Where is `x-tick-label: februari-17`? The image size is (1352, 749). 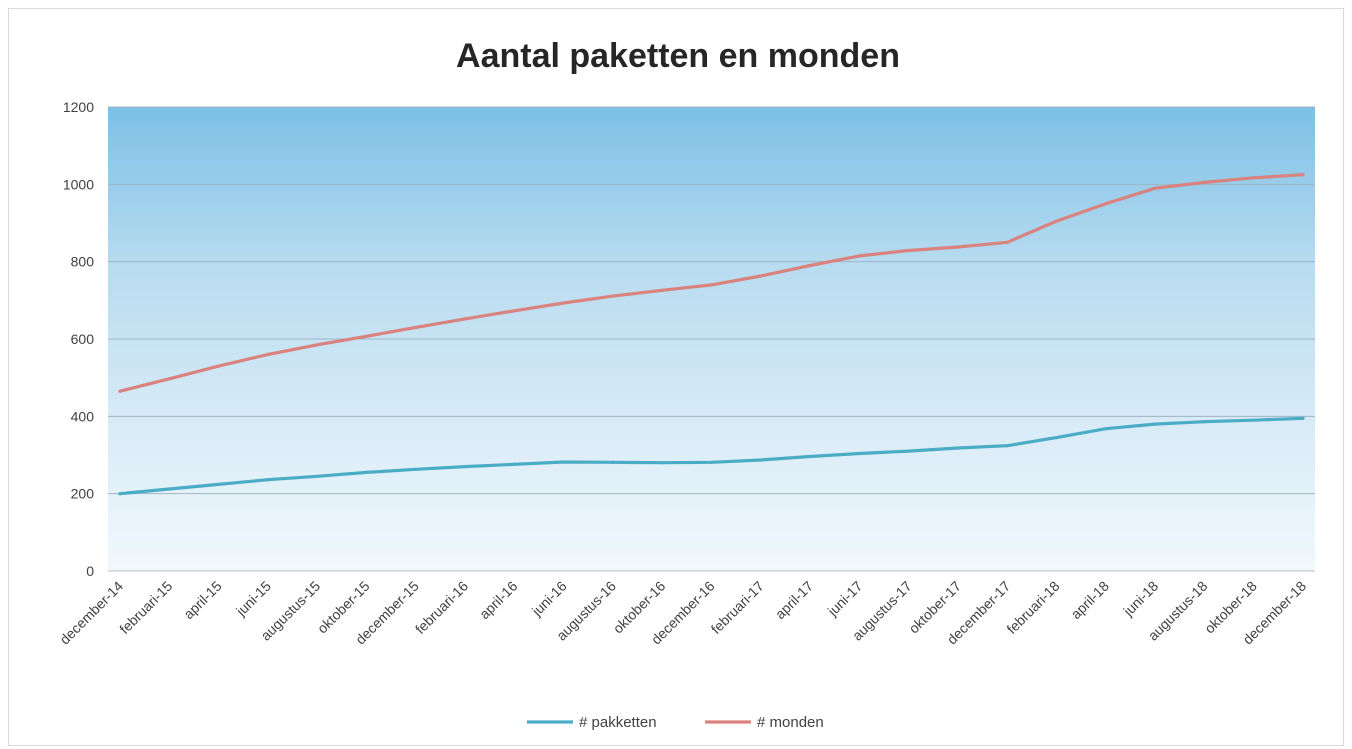 x-tick-label: februari-17 is located at coordinates (737, 607).